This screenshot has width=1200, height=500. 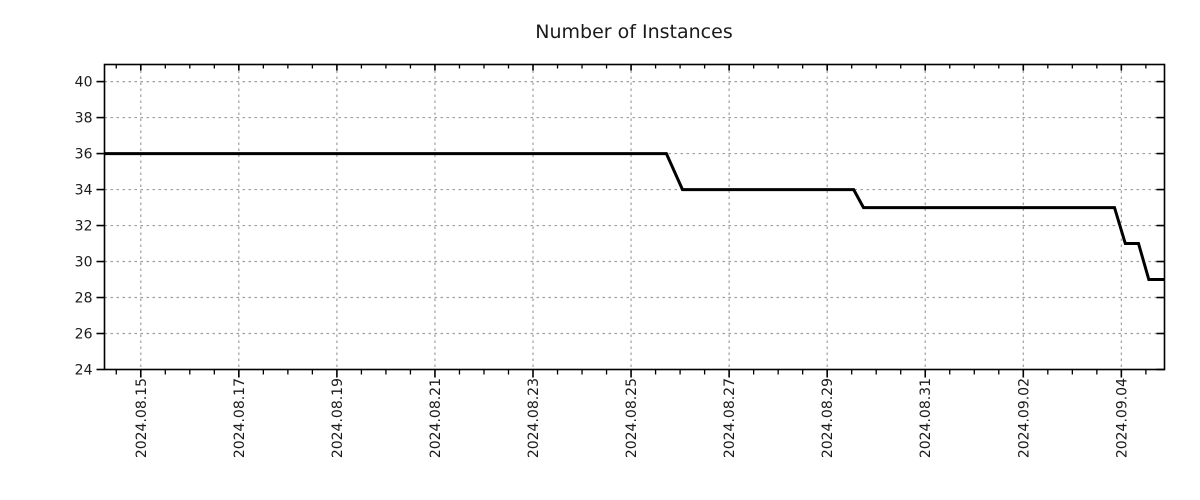 I want to click on x-tick-label: 2024.08.19, so click(x=338, y=418).